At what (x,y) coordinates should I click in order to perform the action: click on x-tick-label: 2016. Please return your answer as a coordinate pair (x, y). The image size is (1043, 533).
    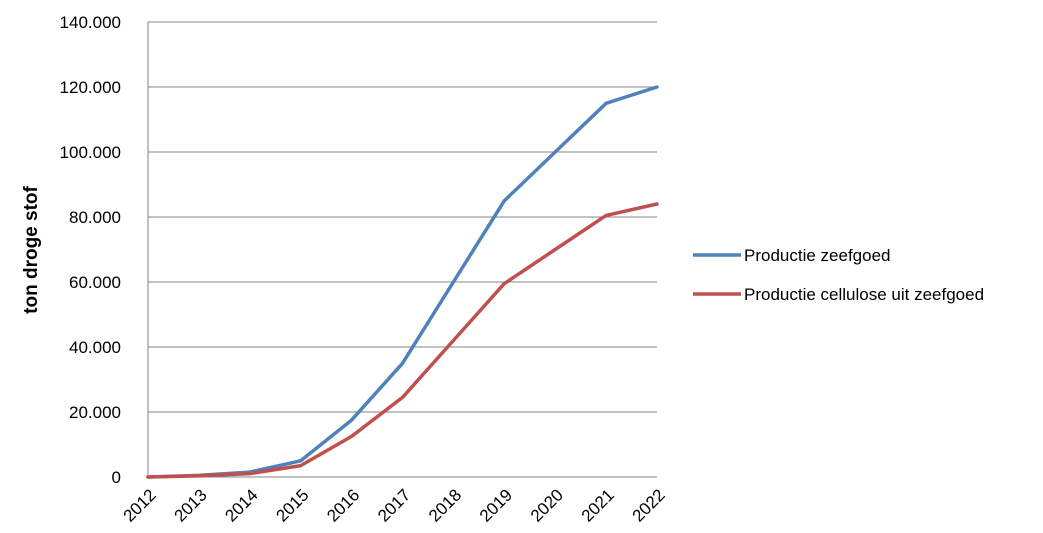
    Looking at the image, I should click on (343, 505).